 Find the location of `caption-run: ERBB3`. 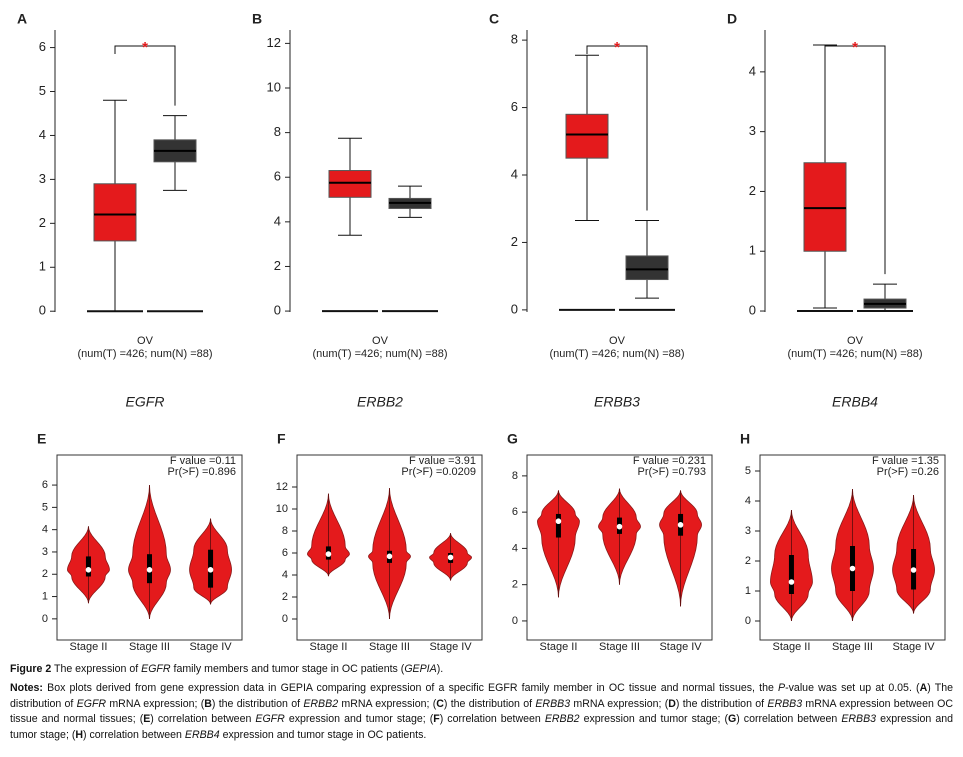

caption-run: ERBB3 is located at coordinates (859, 719).